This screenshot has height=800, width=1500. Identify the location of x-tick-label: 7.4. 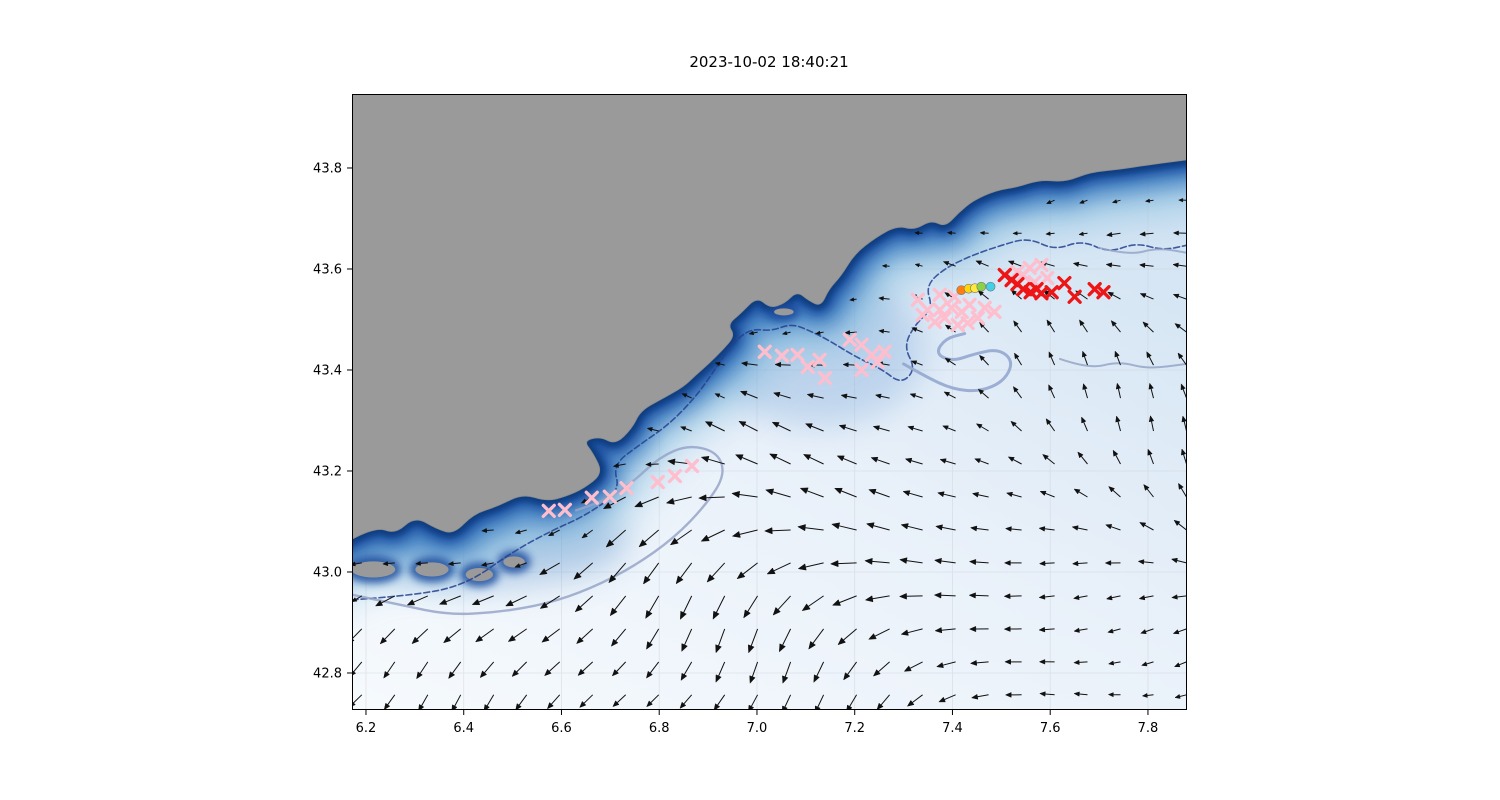
(952, 728).